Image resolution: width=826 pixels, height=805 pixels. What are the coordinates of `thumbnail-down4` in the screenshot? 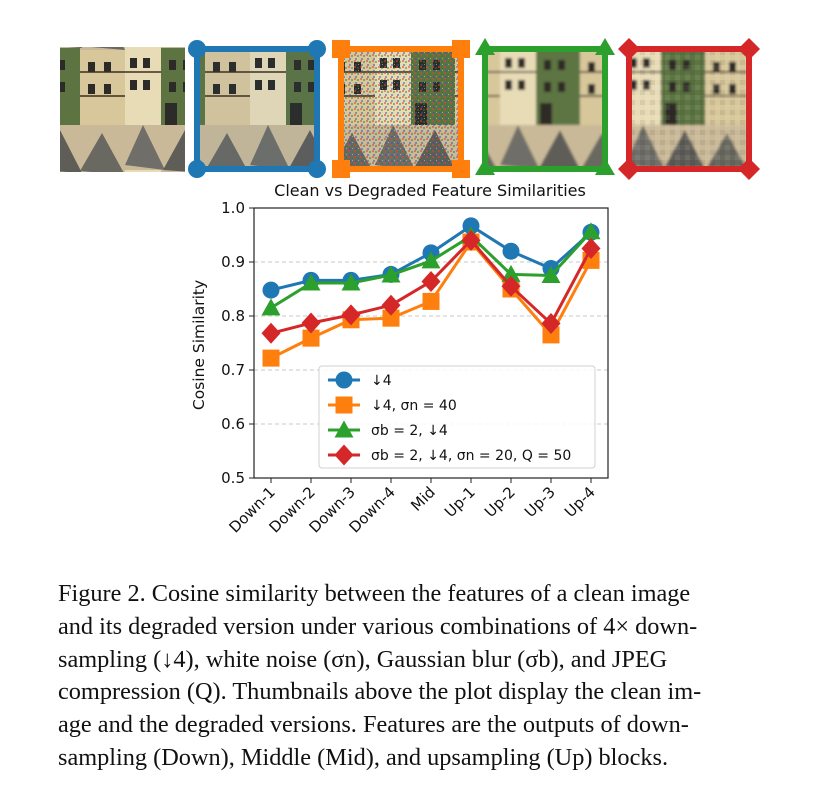 It's located at (257, 109).